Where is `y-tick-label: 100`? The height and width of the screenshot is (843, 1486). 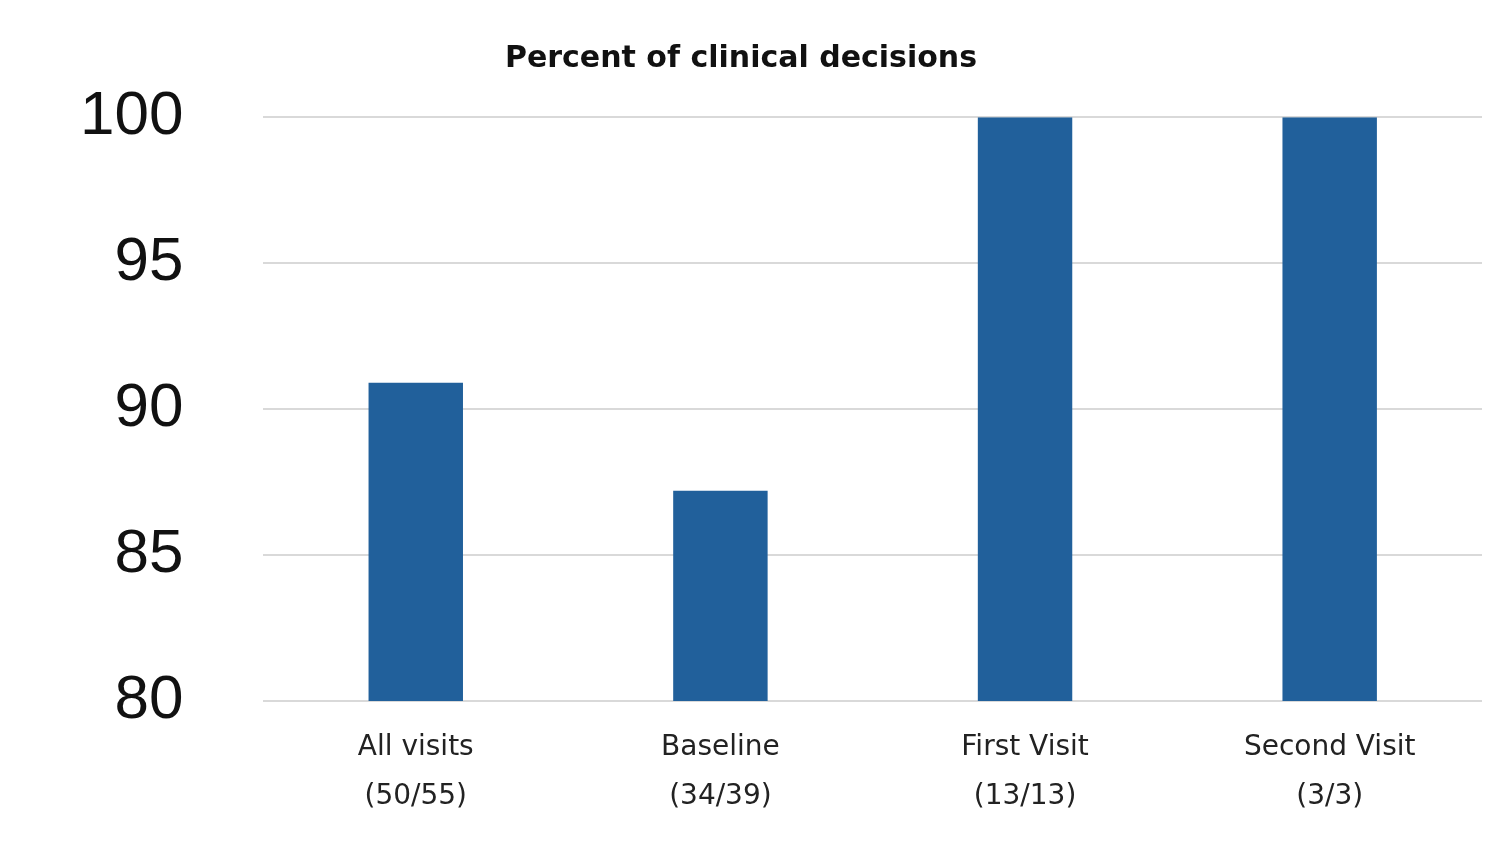
y-tick-label: 100 is located at coordinates (131, 113).